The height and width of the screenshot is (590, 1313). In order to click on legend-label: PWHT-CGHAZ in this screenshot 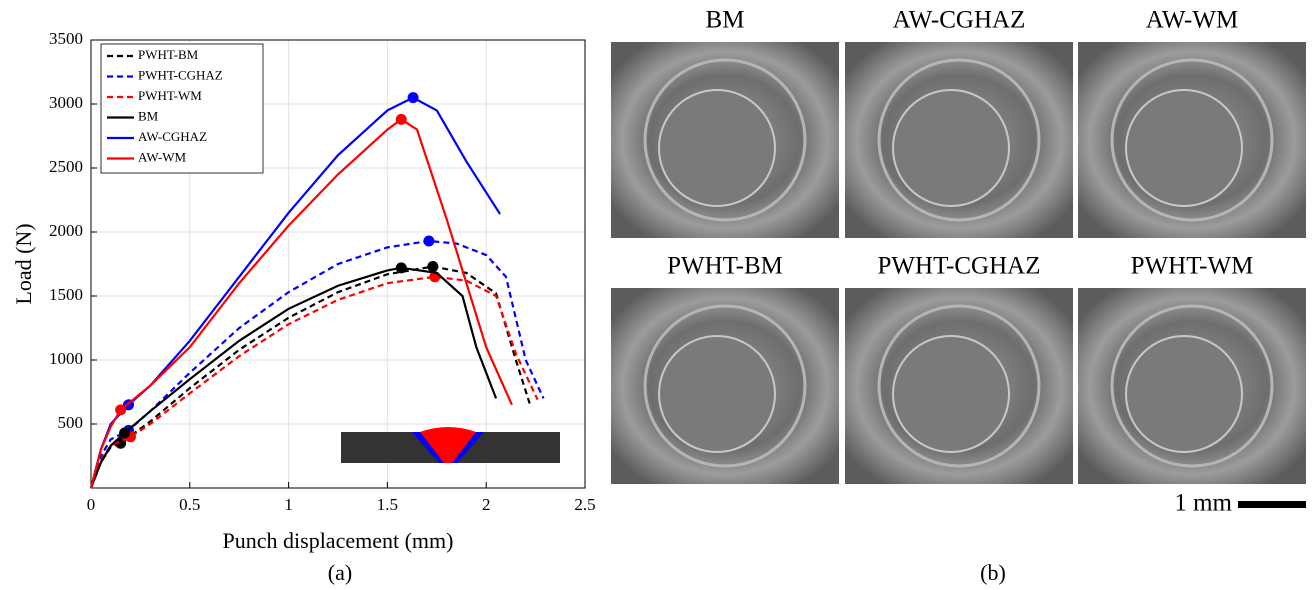, I will do `click(180, 74)`.